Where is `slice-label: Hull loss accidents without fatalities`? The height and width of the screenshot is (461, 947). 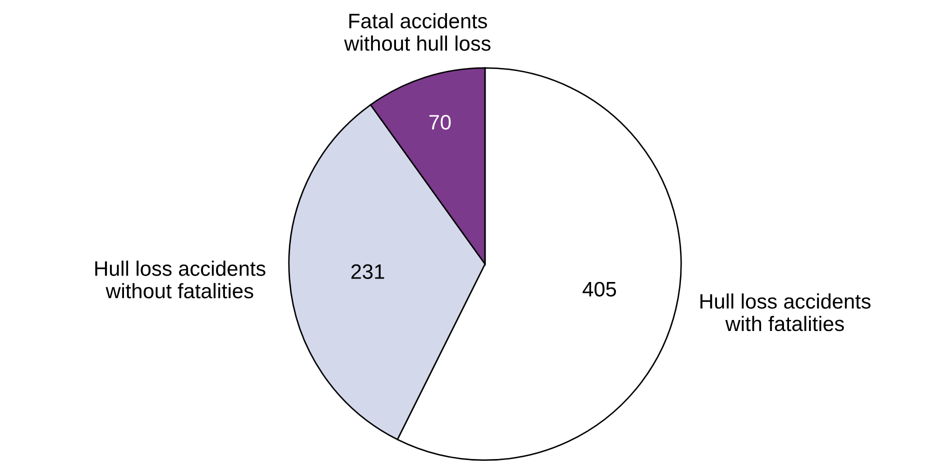
slice-label: Hull loss accidents without fatalities is located at coordinates (180, 279).